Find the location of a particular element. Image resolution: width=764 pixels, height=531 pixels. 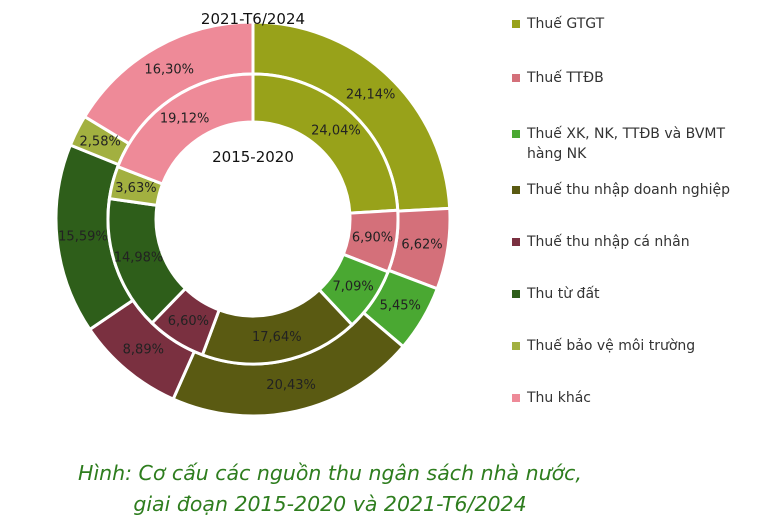

inner-slice-label-1: 6,90% is located at coordinates (372, 237).